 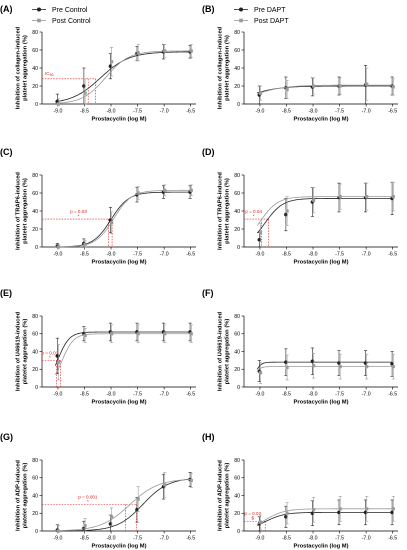 What do you see at coordinates (19, 351) in the screenshot?
I see `y-axis-title-line: Inhibition of U46619-induced` at bounding box center [19, 351].